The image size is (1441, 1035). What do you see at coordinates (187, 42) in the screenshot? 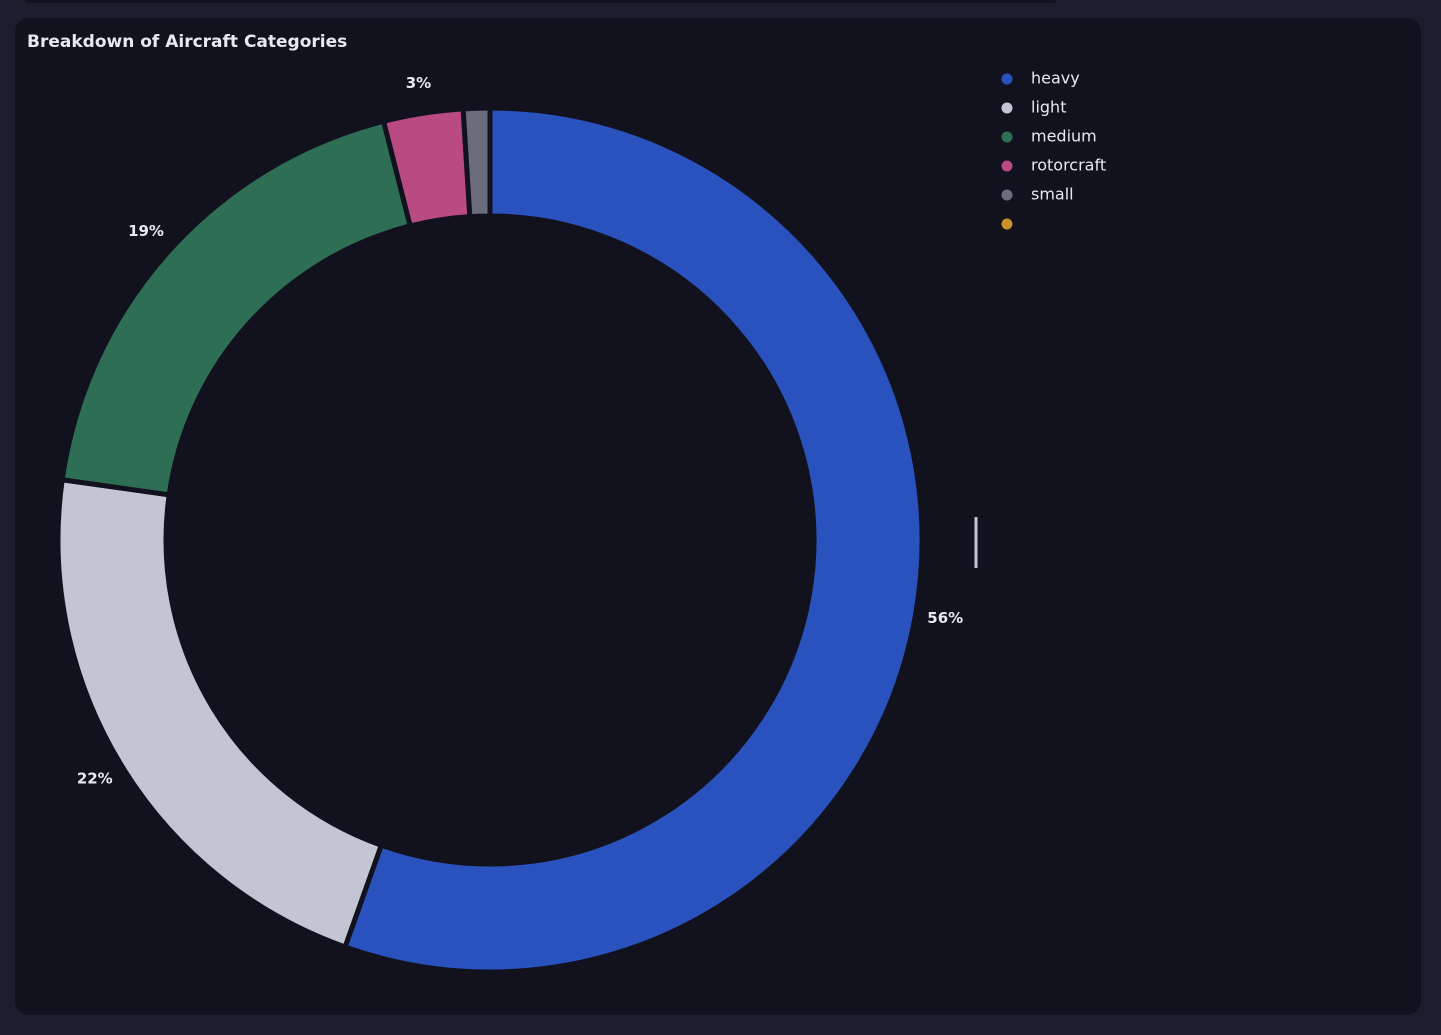
I see `chart-title: Breakdown of Aircraft Categories` at bounding box center [187, 42].